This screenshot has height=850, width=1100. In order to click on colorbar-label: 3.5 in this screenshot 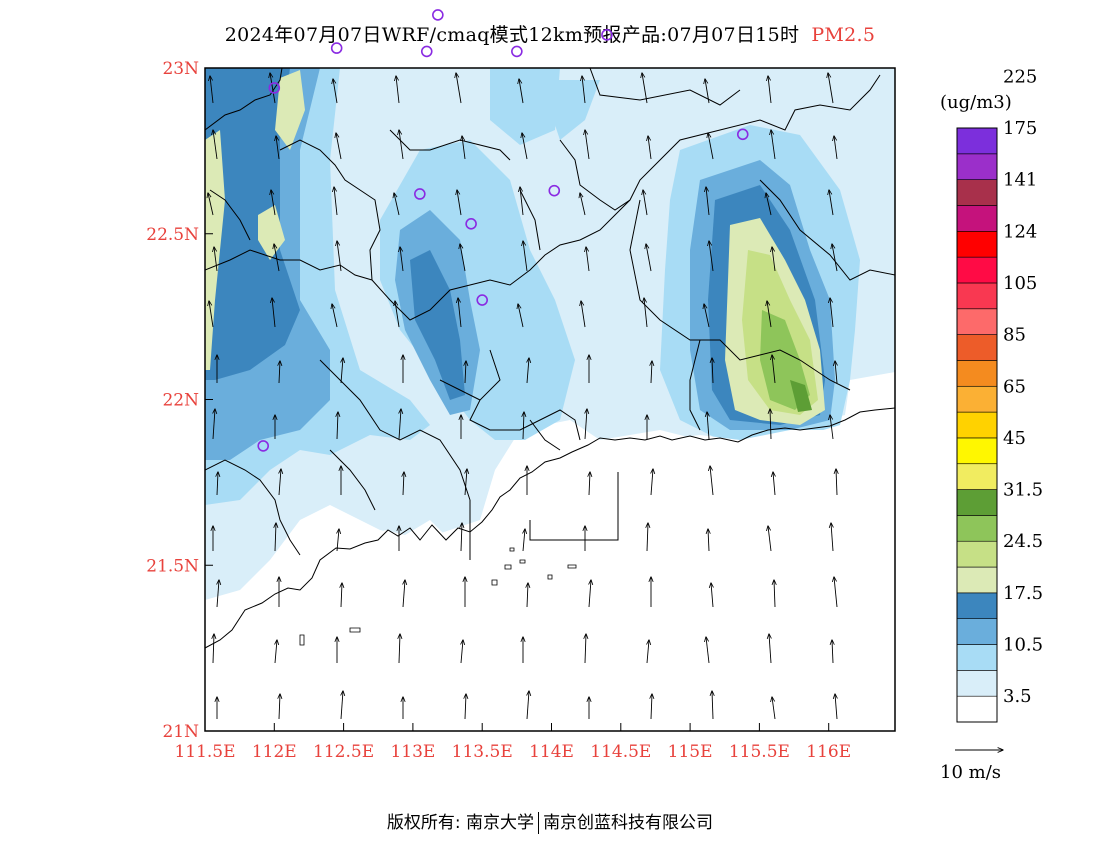, I will do `click(1017, 696)`.